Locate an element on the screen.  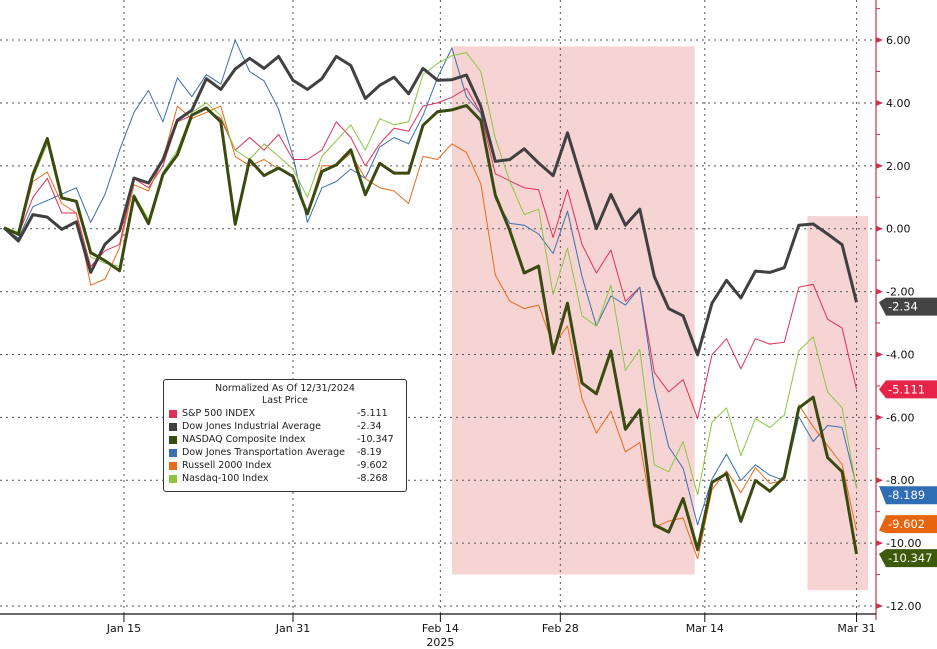
tag-label: -9.602 is located at coordinates (906, 524).